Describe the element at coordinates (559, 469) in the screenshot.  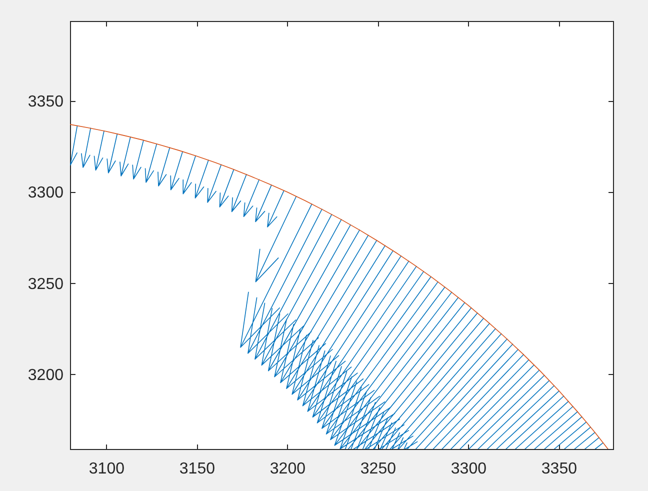
I see `x-tick-label: 3350` at that location.